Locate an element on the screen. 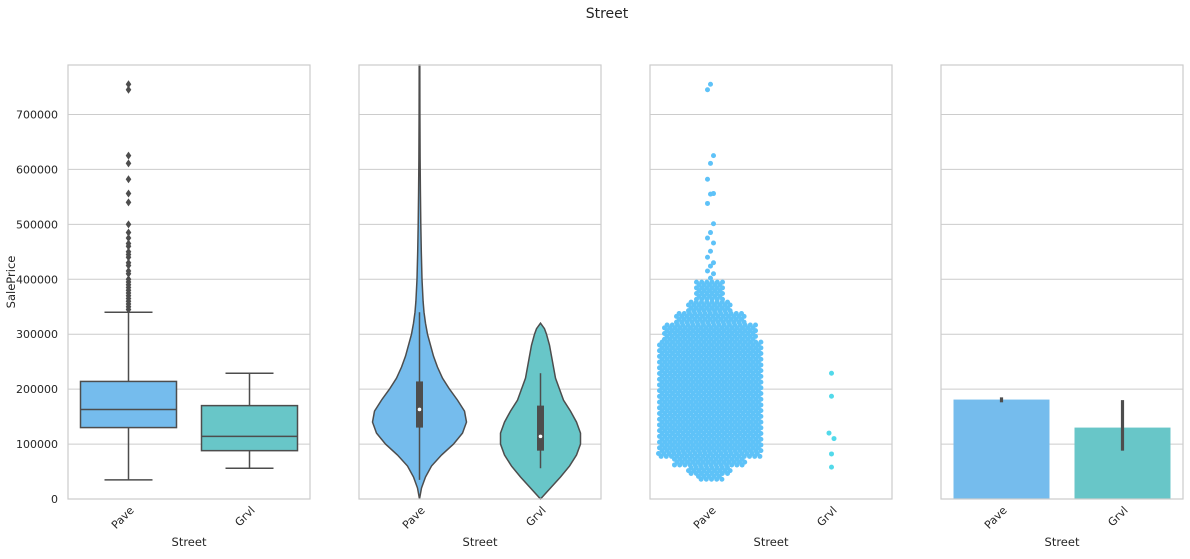  y-tick-label: 200000 is located at coordinates (37, 389).